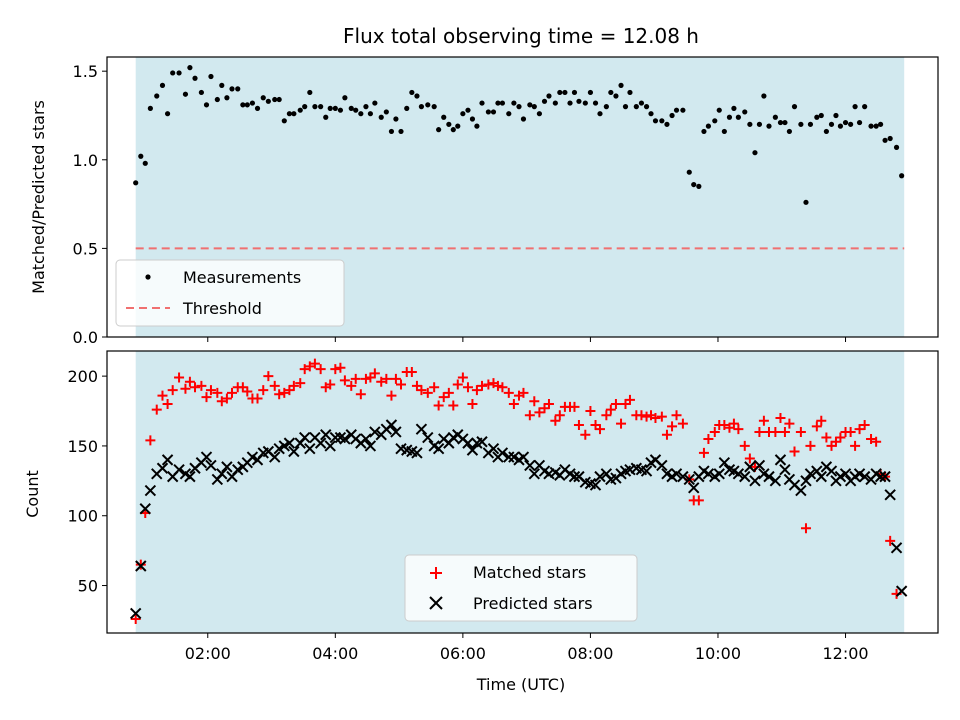 Image resolution: width=960 pixels, height=720 pixels. I want to click on legend-matched-label: Matched stars, so click(529, 572).